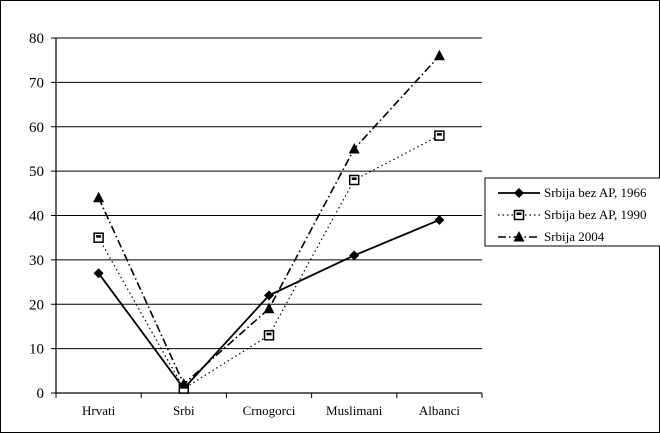 The height and width of the screenshot is (433, 660). What do you see at coordinates (36, 261) in the screenshot?
I see `y-tick-label: 30` at bounding box center [36, 261].